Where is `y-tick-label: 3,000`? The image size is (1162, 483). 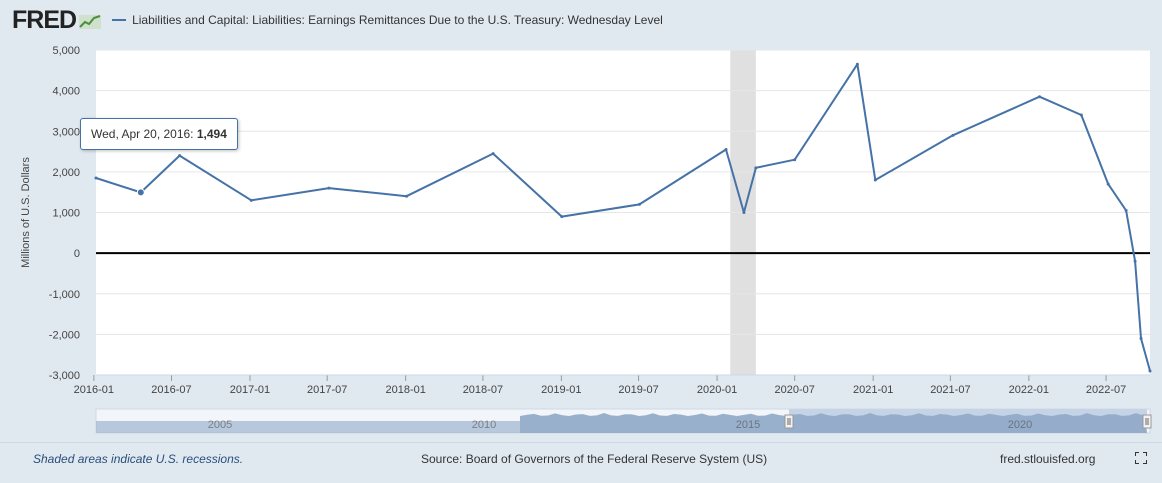 y-tick-label: 3,000 is located at coordinates (66, 132).